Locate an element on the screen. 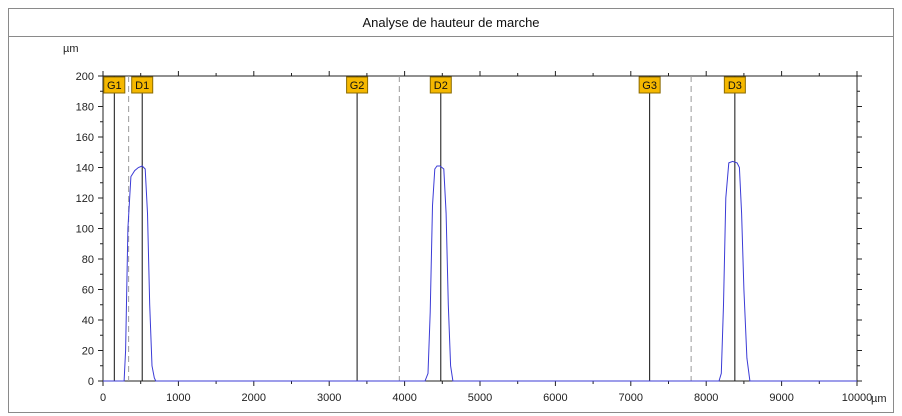  y-tick-label: 140 is located at coordinates (85, 169).